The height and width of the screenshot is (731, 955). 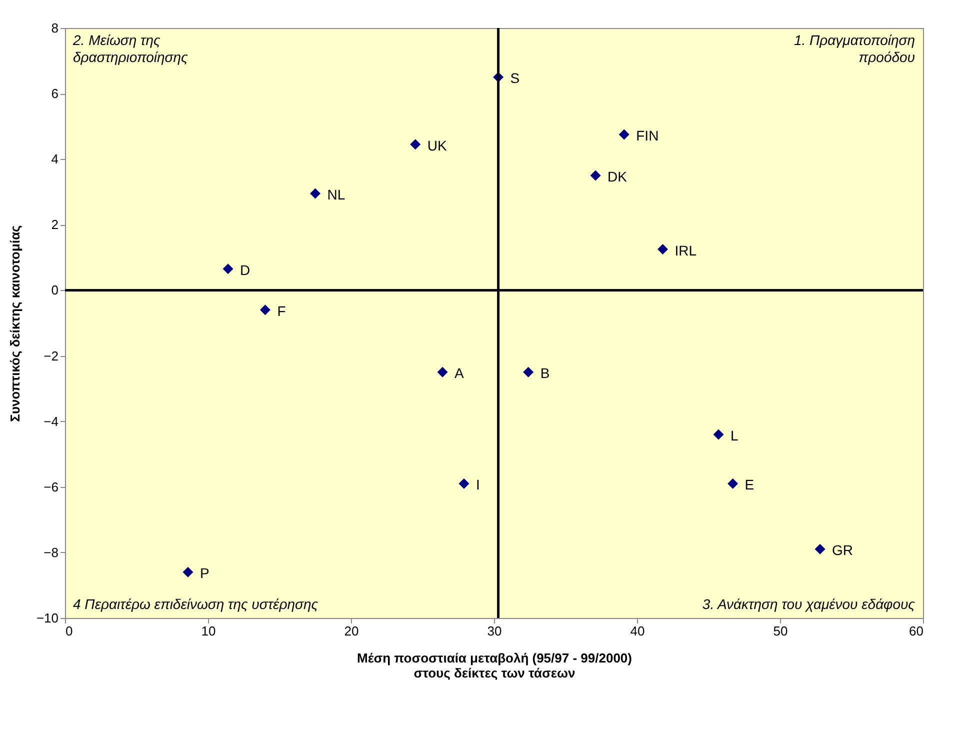 I want to click on x-tick-label: 30, so click(x=494, y=631).